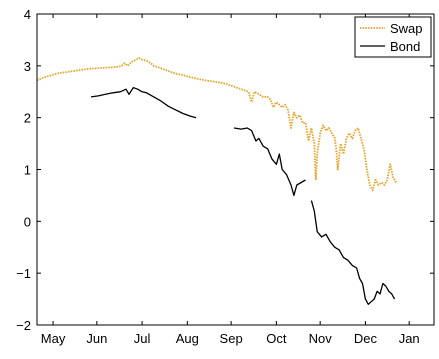 The width and height of the screenshot is (439, 359). I want to click on y-tick-label: 2, so click(27, 118).